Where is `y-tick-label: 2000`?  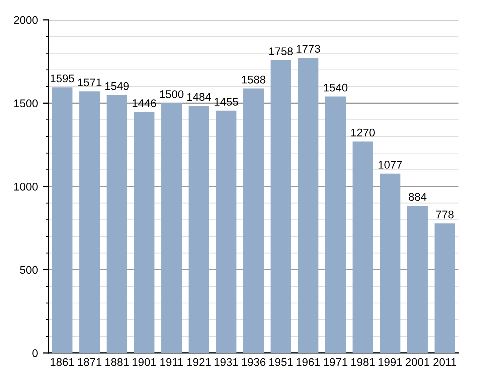
y-tick-label: 2000 is located at coordinates (26, 20).